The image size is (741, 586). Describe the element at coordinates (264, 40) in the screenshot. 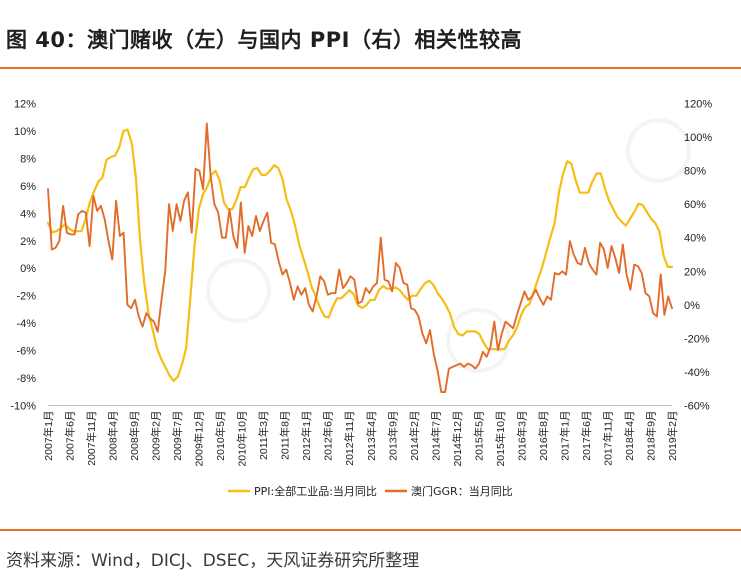

I see `chart-title: 图 40：澳门赌收（左）与国内 PPI（右）相关性较高` at that location.